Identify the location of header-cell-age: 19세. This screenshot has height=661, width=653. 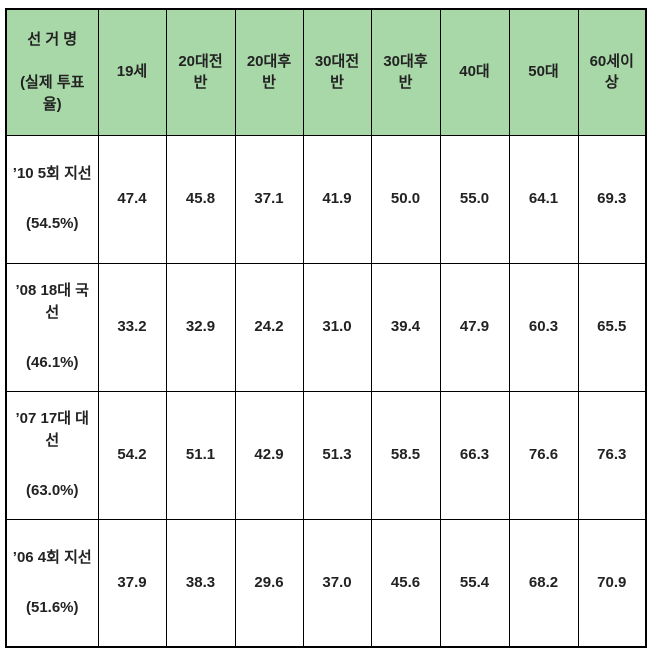
(132, 72).